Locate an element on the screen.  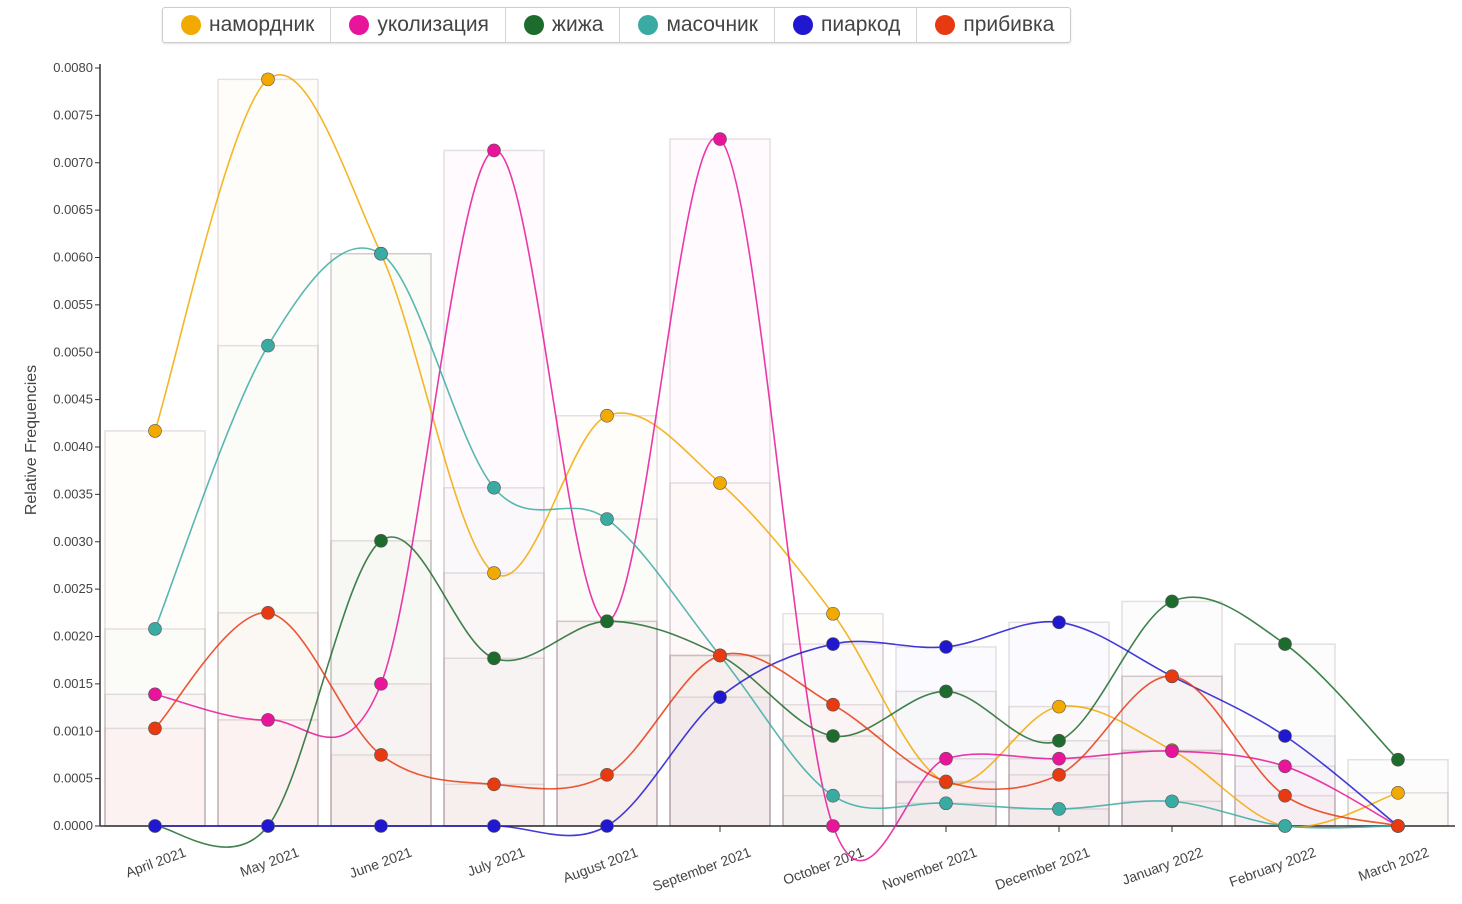
legend-item-2: жижа is located at coordinates (563, 25).